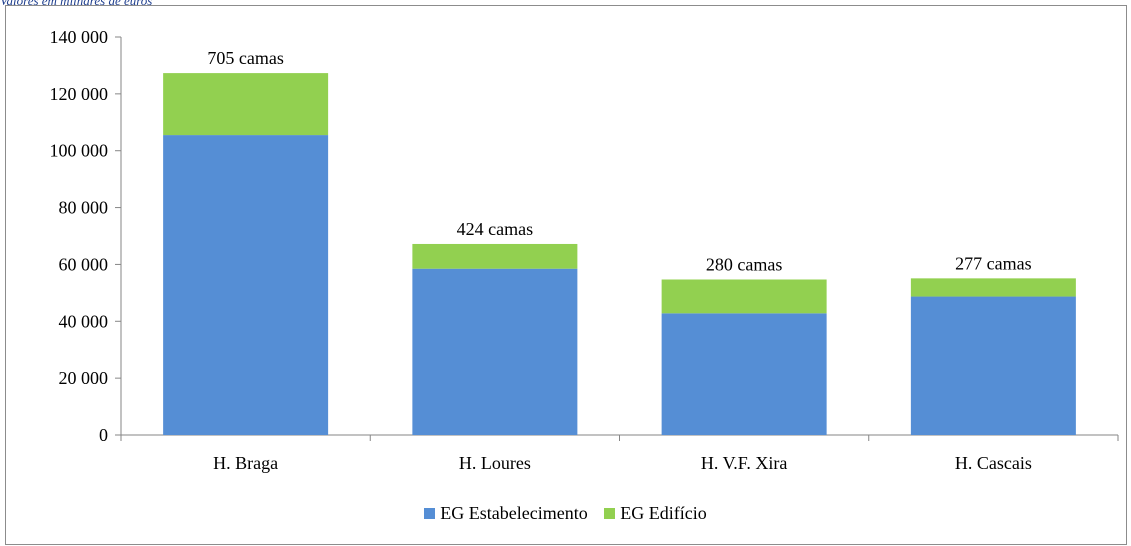  What do you see at coordinates (663, 513) in the screenshot?
I see `legend-label-edificio: EG Edifício` at bounding box center [663, 513].